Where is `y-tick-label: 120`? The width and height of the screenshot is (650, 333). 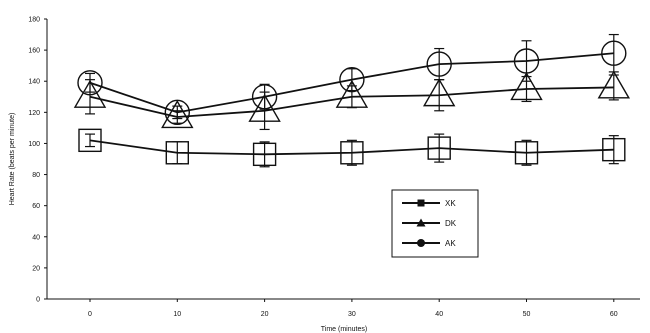
y-tick-label: 120 is located at coordinates (34, 113).